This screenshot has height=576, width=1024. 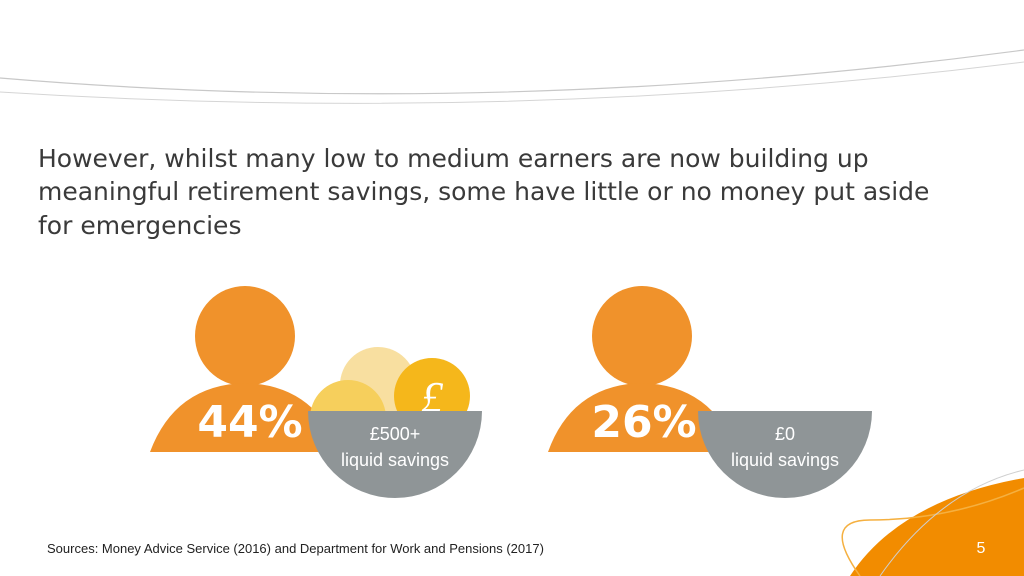 What do you see at coordinates (395, 434) in the screenshot?
I see `amount: £500+` at bounding box center [395, 434].